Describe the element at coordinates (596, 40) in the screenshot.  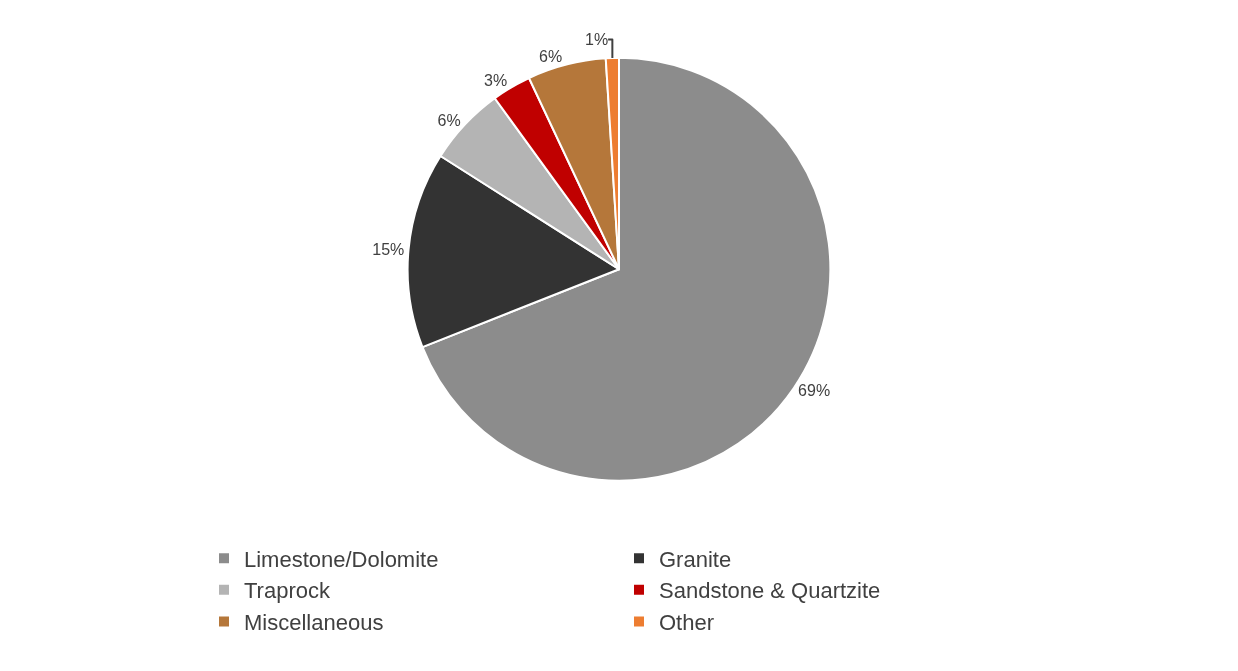
I see `data-label: 1%` at that location.